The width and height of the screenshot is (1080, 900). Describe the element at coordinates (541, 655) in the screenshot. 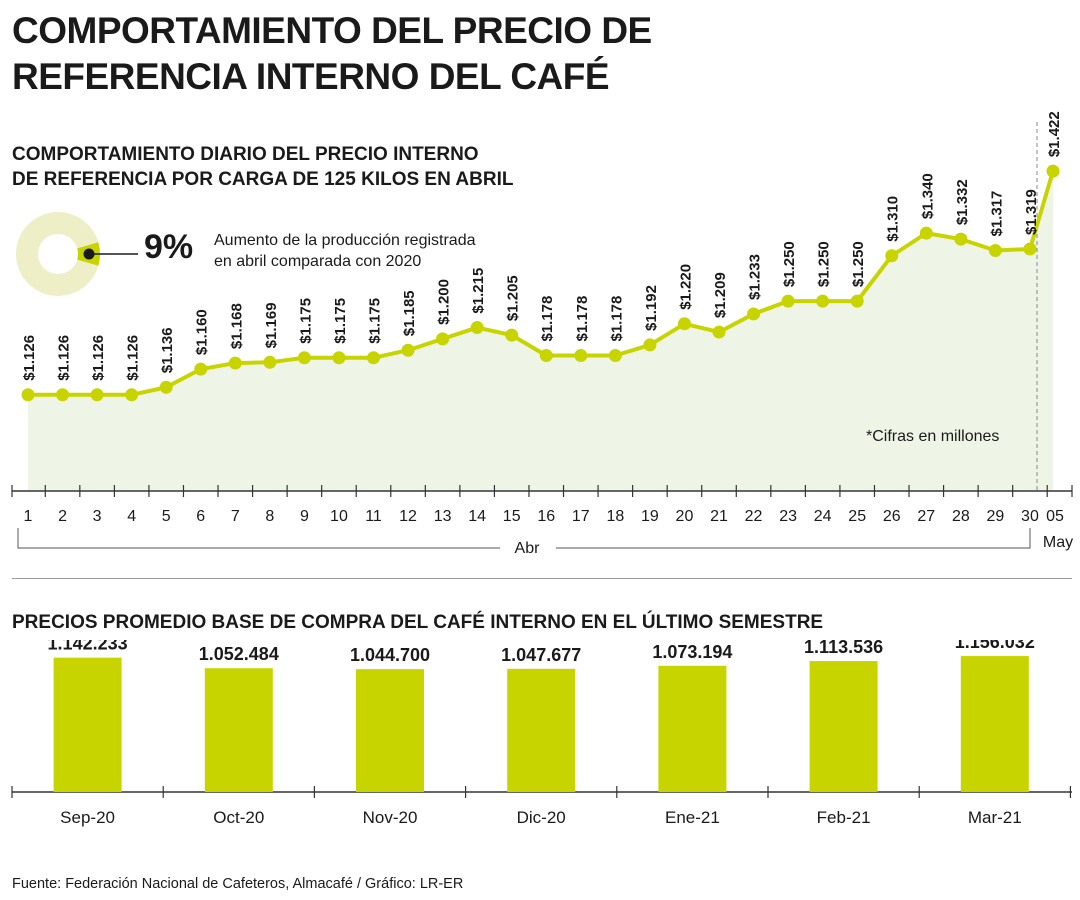

I see `bar-value-label: 1.047.677` at that location.